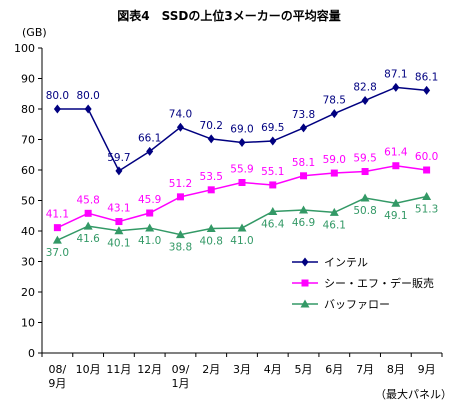 This screenshot has width=459, height=408. Describe the element at coordinates (88, 239) in the screenshot. I see `data-label: 41.6` at that location.